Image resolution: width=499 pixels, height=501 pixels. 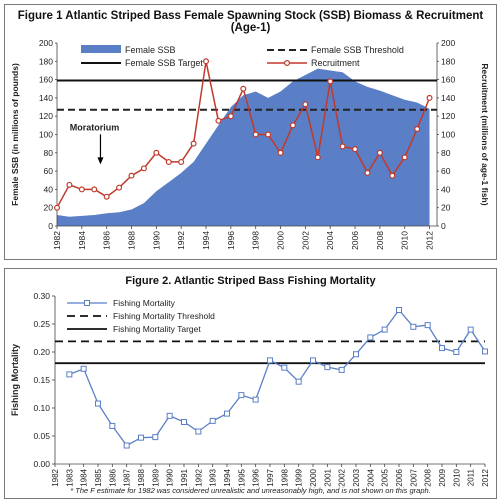 I want to click on y-tick-label: 0.25, so click(x=41, y=324).